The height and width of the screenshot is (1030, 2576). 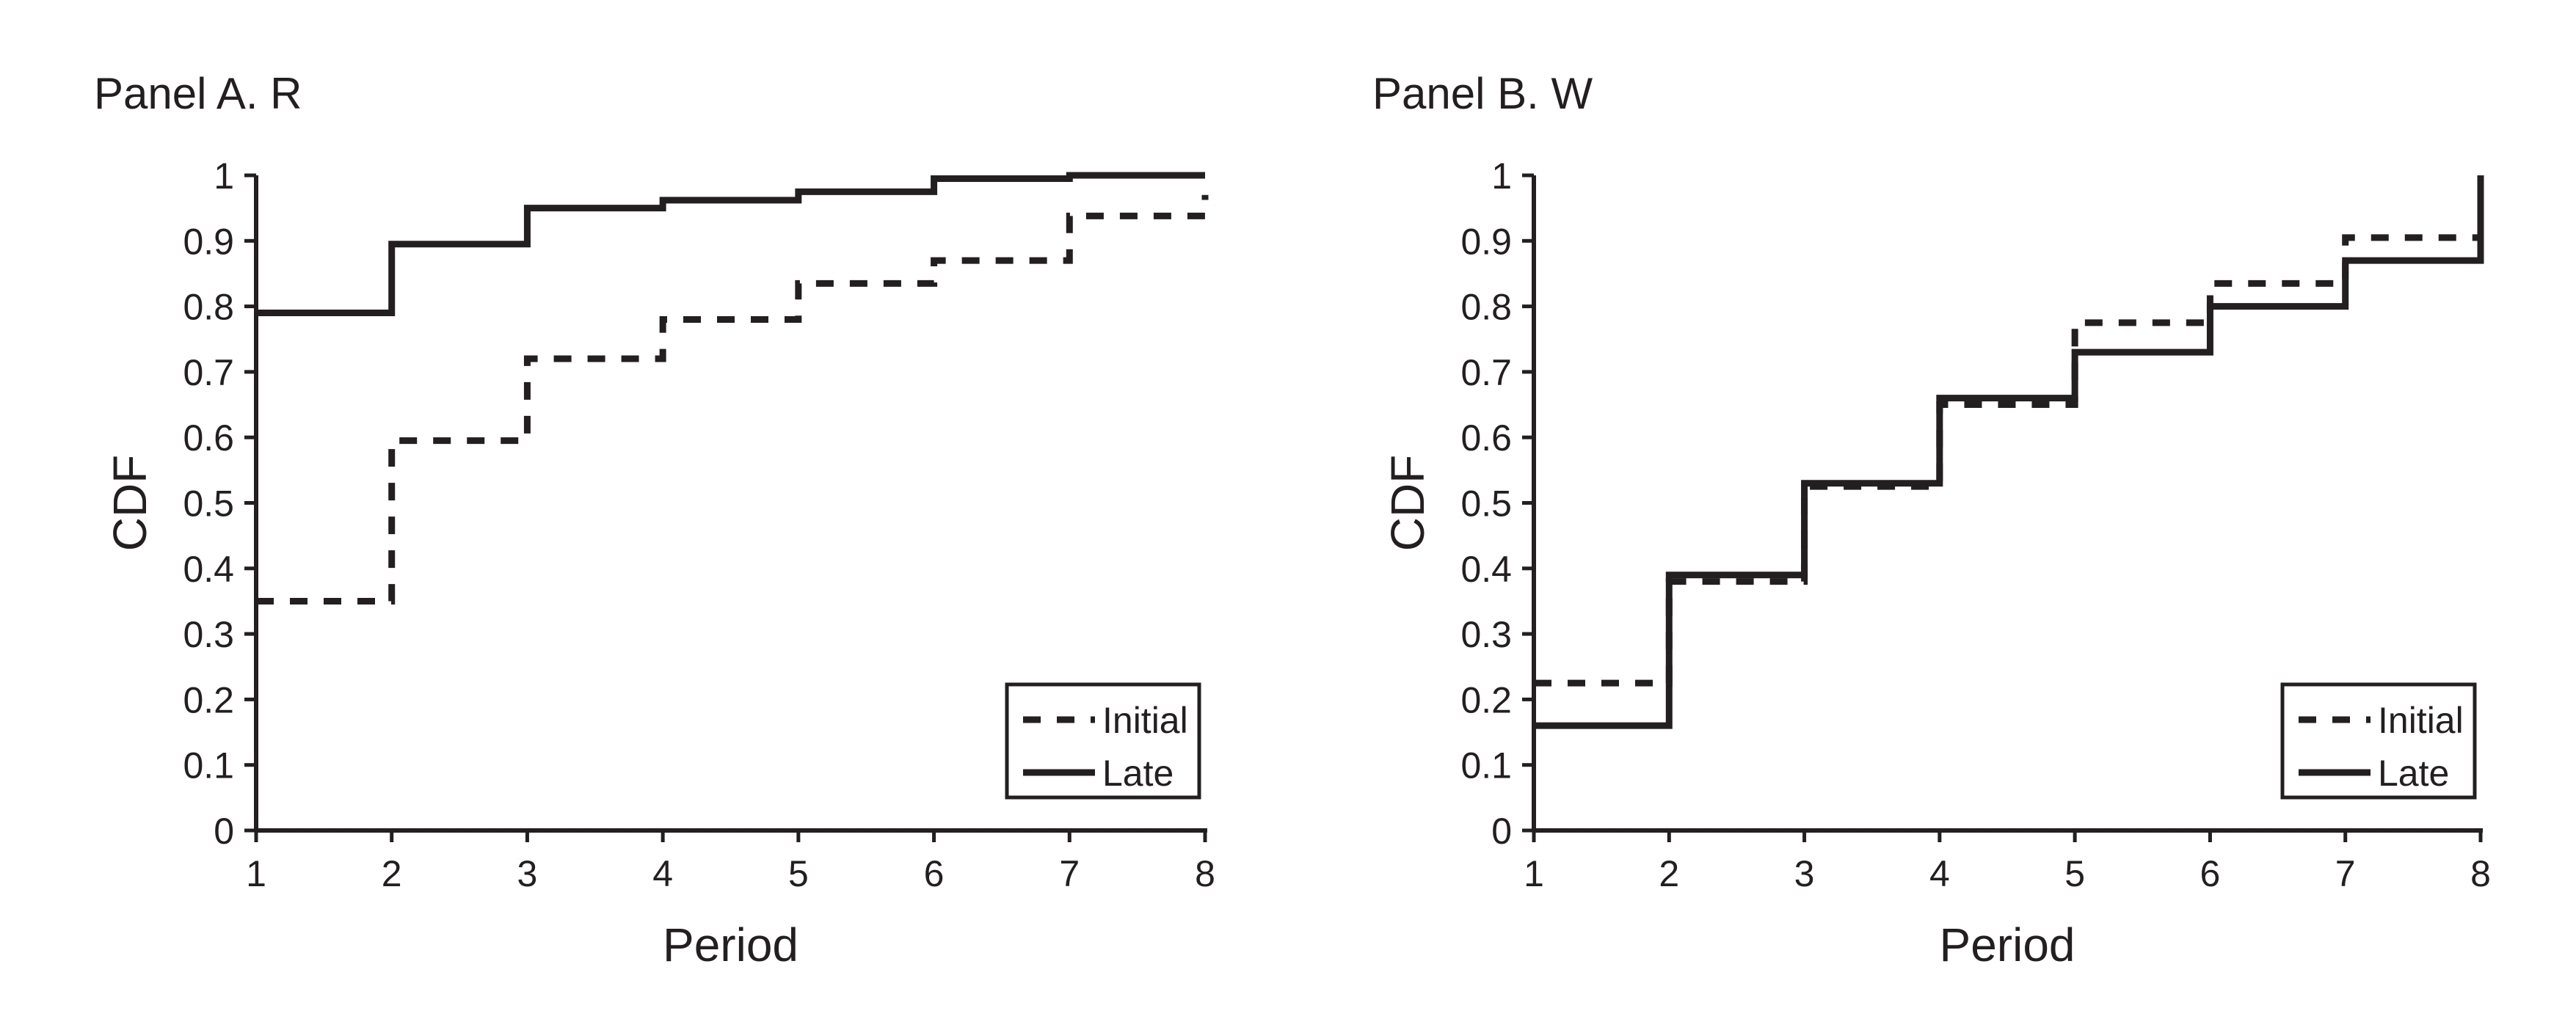 What do you see at coordinates (198, 93) in the screenshot?
I see `panel-title: Panel A. R` at bounding box center [198, 93].